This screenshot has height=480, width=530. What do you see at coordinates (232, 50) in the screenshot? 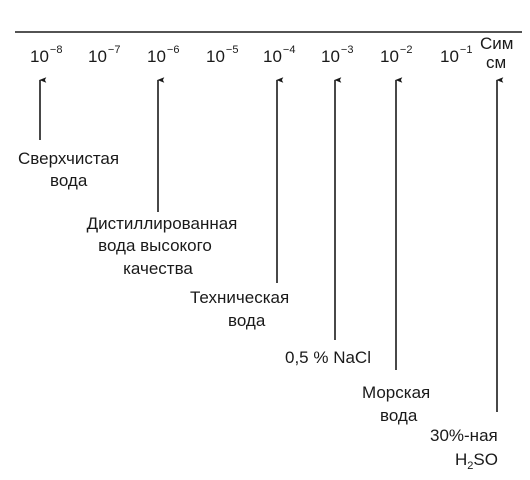
I see `tick-exponent: −5` at bounding box center [232, 50].